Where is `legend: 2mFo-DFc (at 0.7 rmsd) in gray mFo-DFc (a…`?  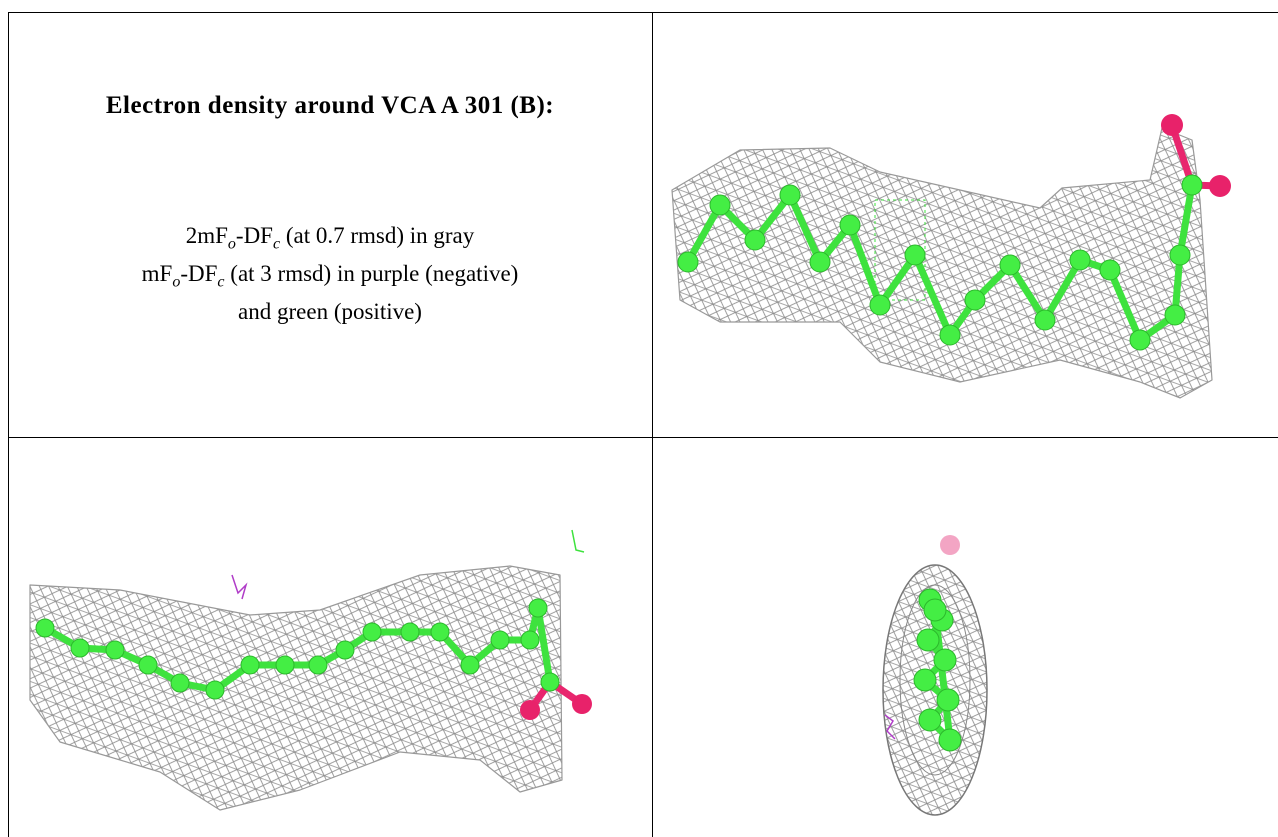
legend: 2mFo-DFc (at 0.7 rmsd) in gray mFo-DFc (a… is located at coordinates (330, 274).